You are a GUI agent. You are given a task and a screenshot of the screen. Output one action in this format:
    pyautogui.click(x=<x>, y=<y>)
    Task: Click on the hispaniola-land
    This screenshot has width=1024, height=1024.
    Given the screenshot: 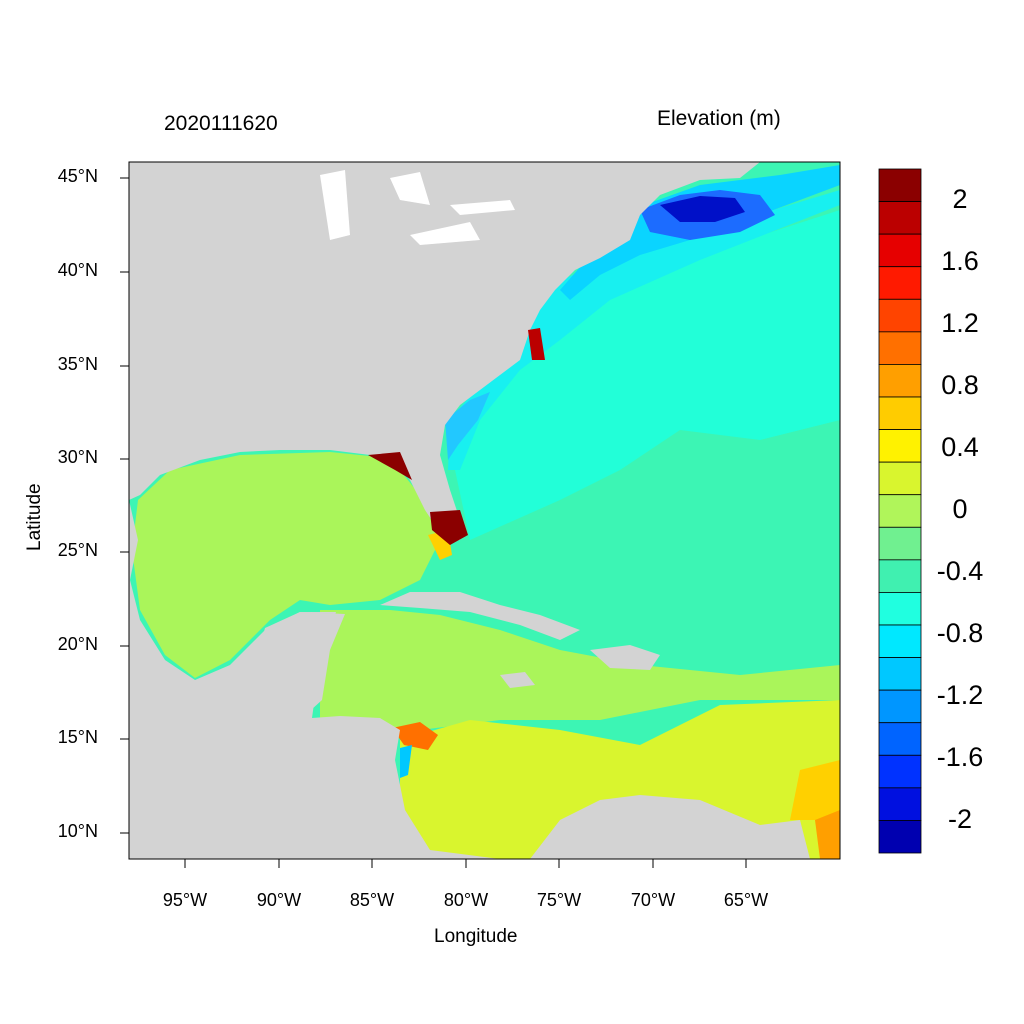 What is the action you would take?
    pyautogui.click(x=625, y=657)
    